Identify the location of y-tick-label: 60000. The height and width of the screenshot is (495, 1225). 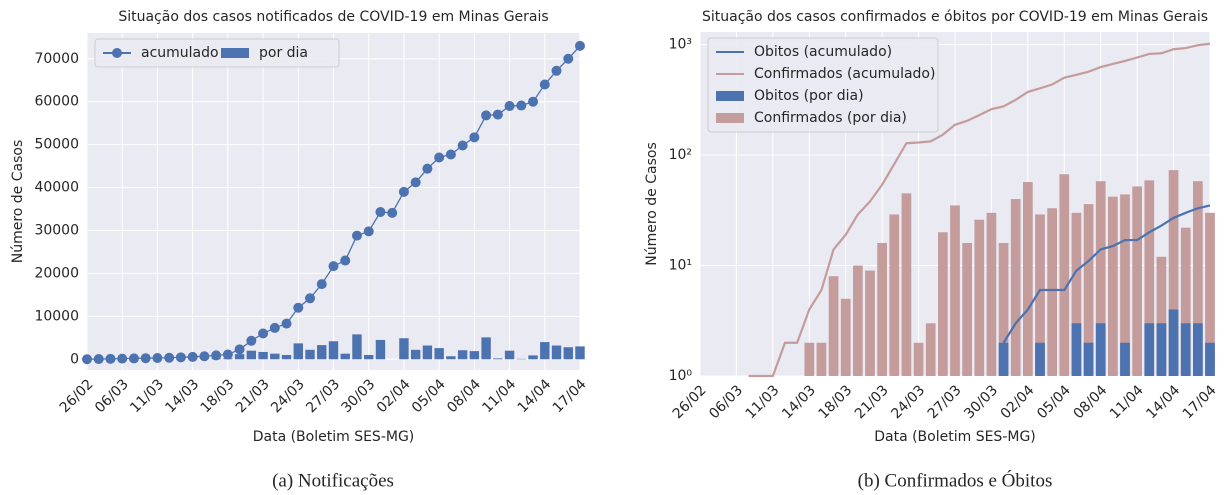
(56, 102).